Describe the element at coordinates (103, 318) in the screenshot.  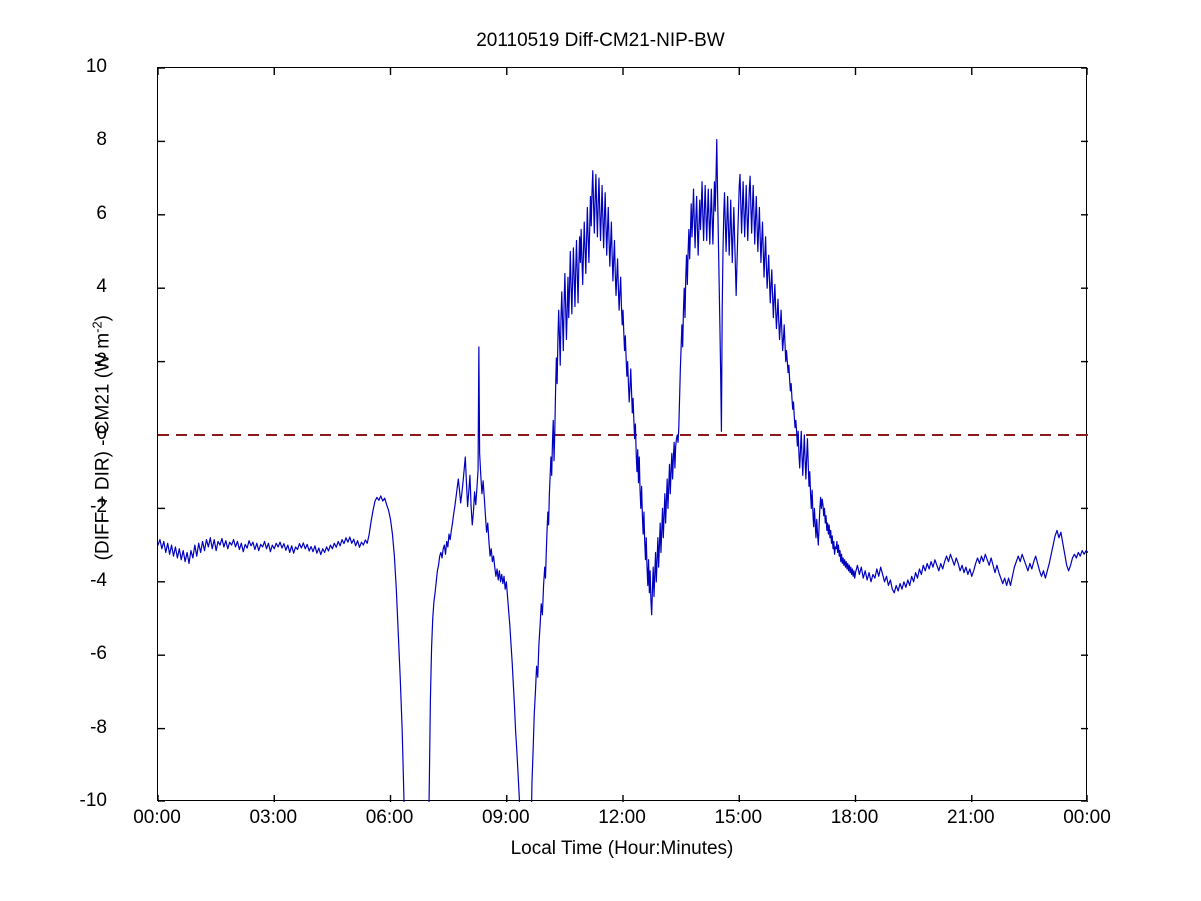
I see `y-axis-label-suffix: )` at that location.